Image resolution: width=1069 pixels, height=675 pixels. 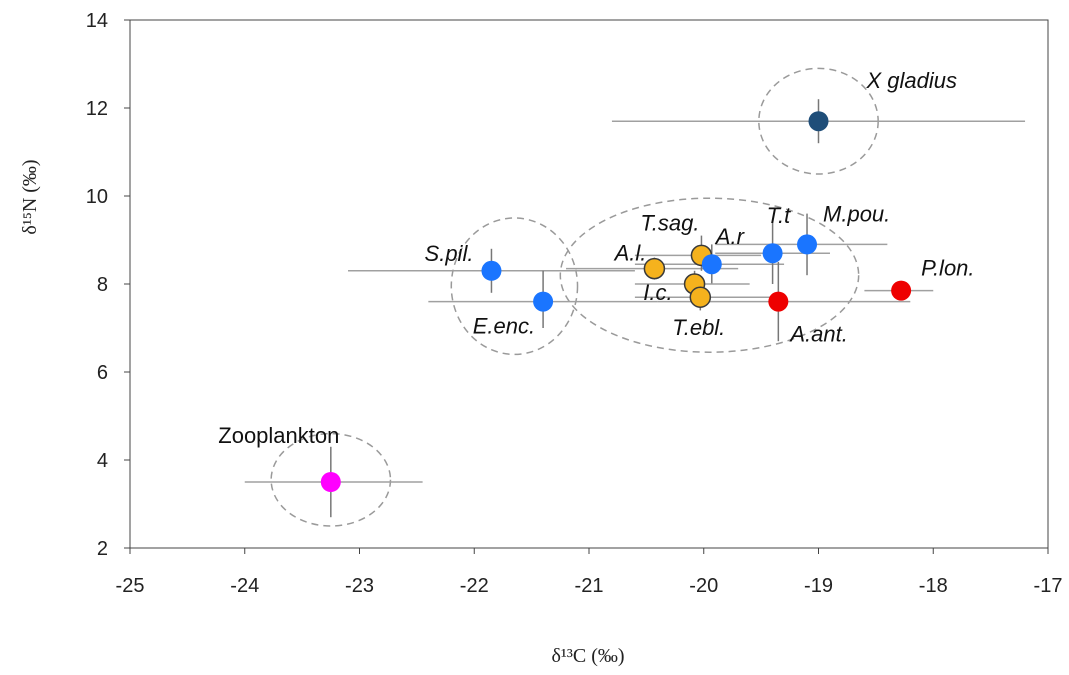 I want to click on x-tick-label: -25, so click(x=130, y=586).